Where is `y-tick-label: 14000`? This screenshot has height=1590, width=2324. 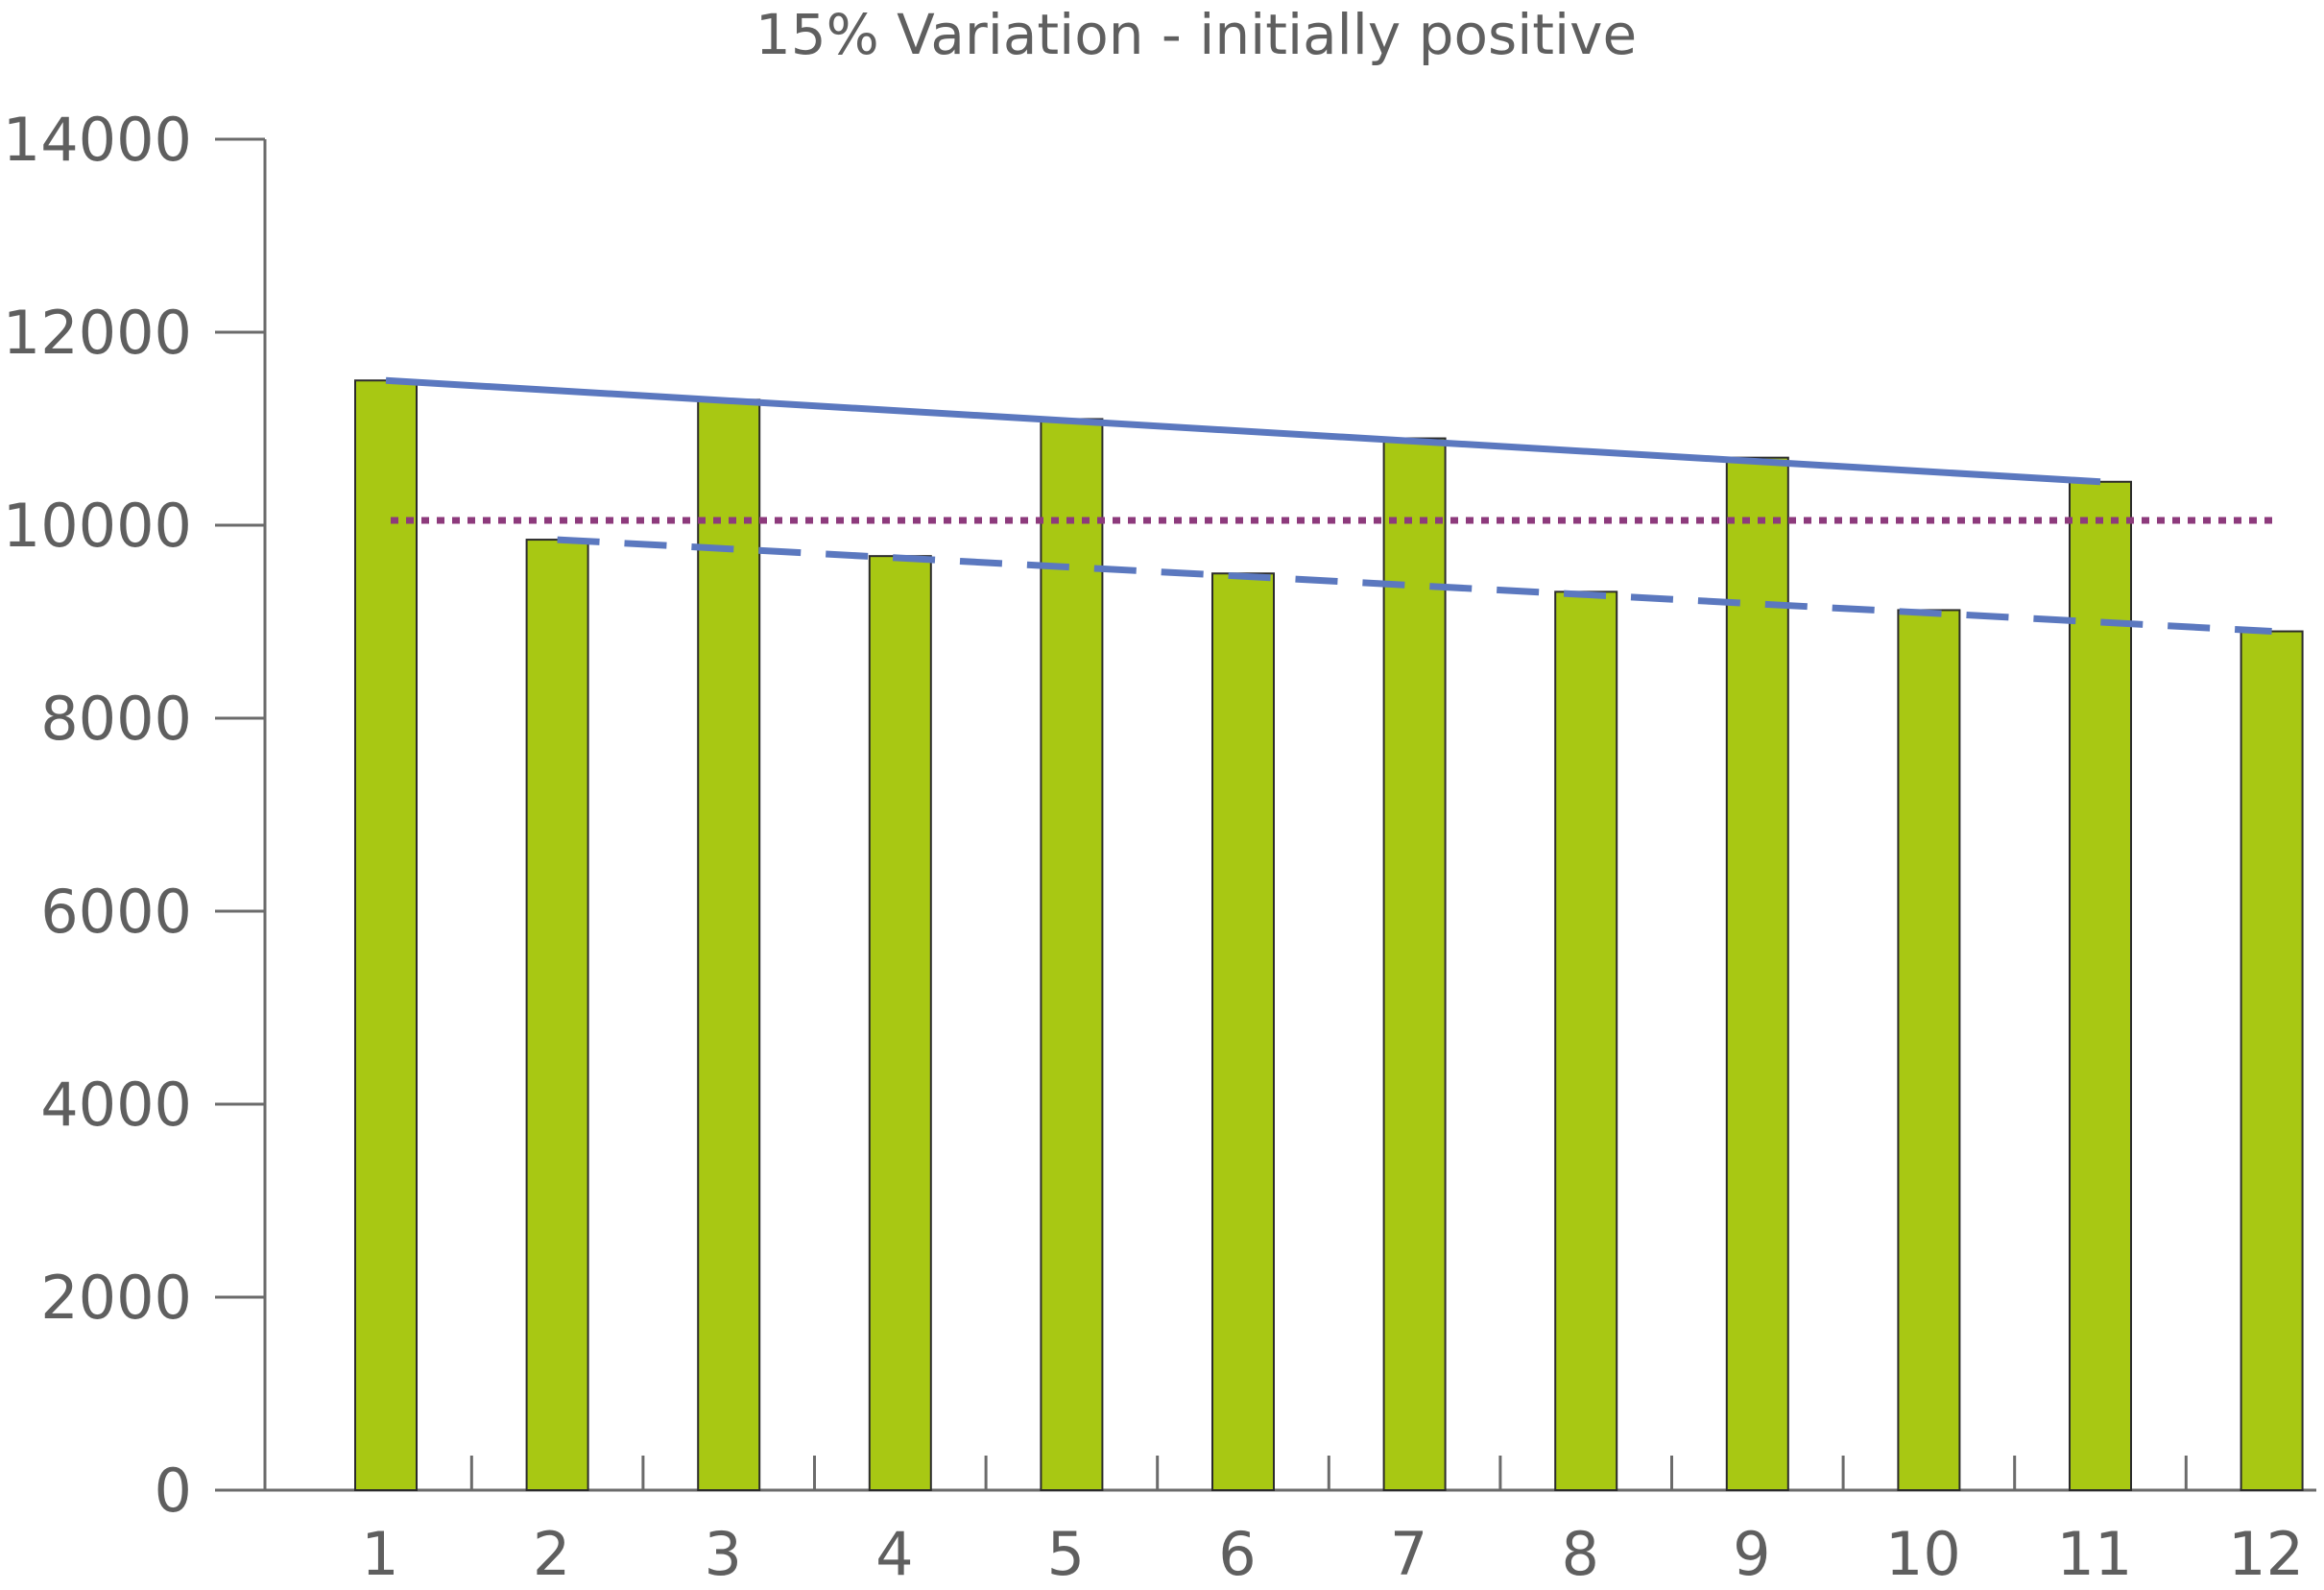
y-tick-label: 14000 is located at coordinates (97, 140).